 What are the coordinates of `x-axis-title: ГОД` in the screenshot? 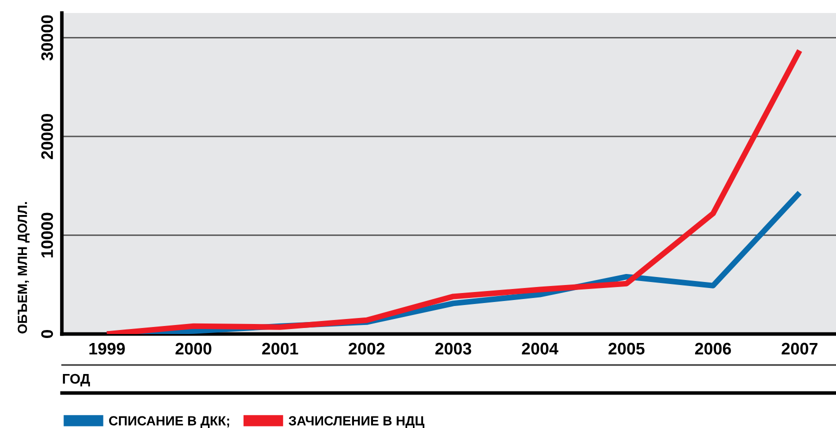 It's located at (76, 380).